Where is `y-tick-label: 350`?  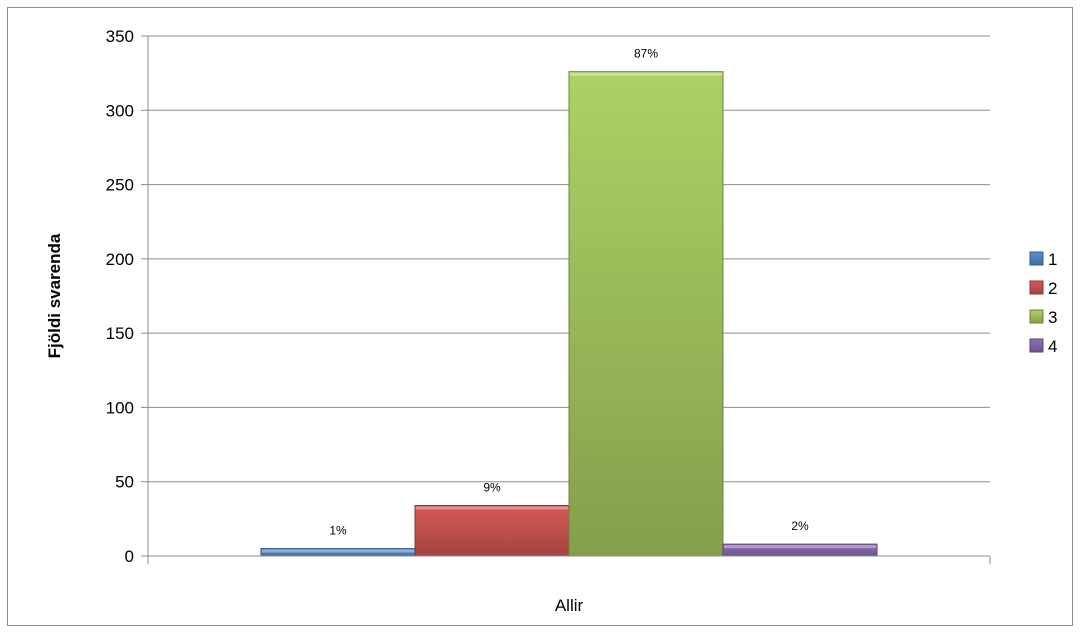 y-tick-label: 350 is located at coordinates (120, 36).